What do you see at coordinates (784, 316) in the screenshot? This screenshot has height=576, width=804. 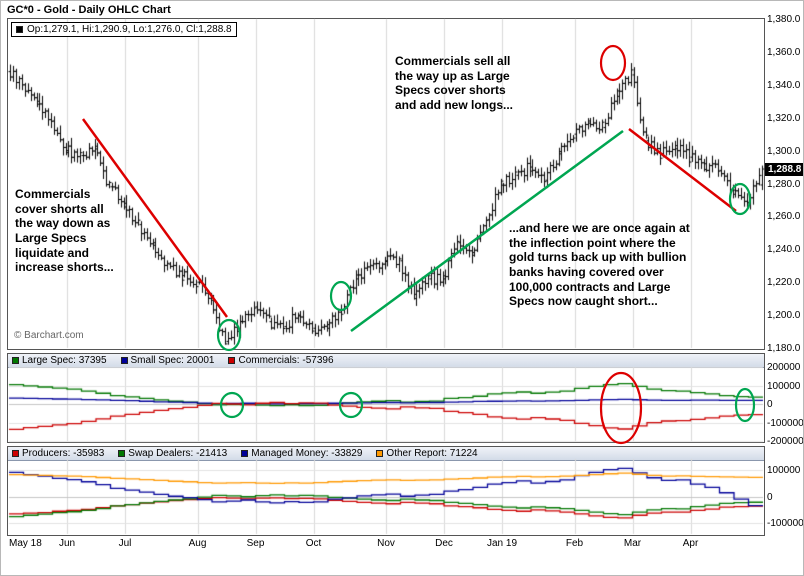 I see `y-axis-tick-label: 1,200.0` at bounding box center [784, 316].